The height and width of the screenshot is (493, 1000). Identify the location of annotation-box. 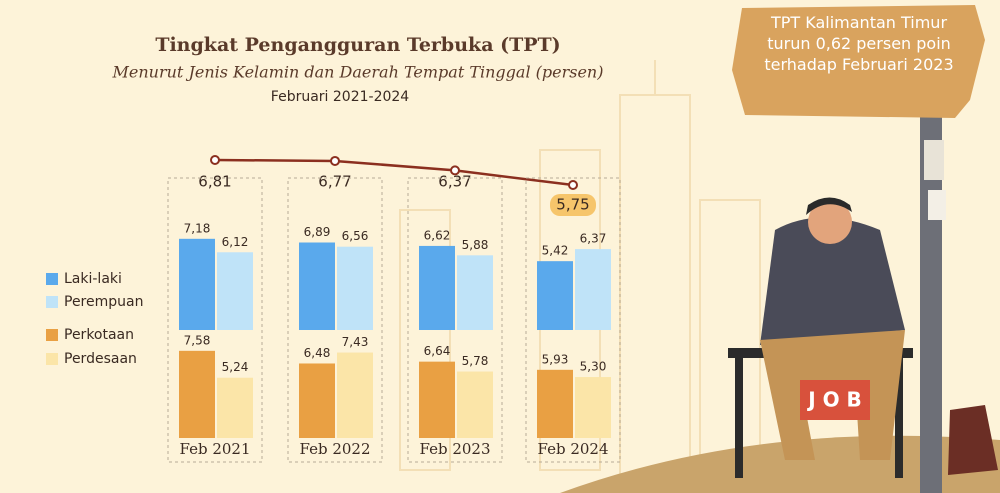
(858, 61).